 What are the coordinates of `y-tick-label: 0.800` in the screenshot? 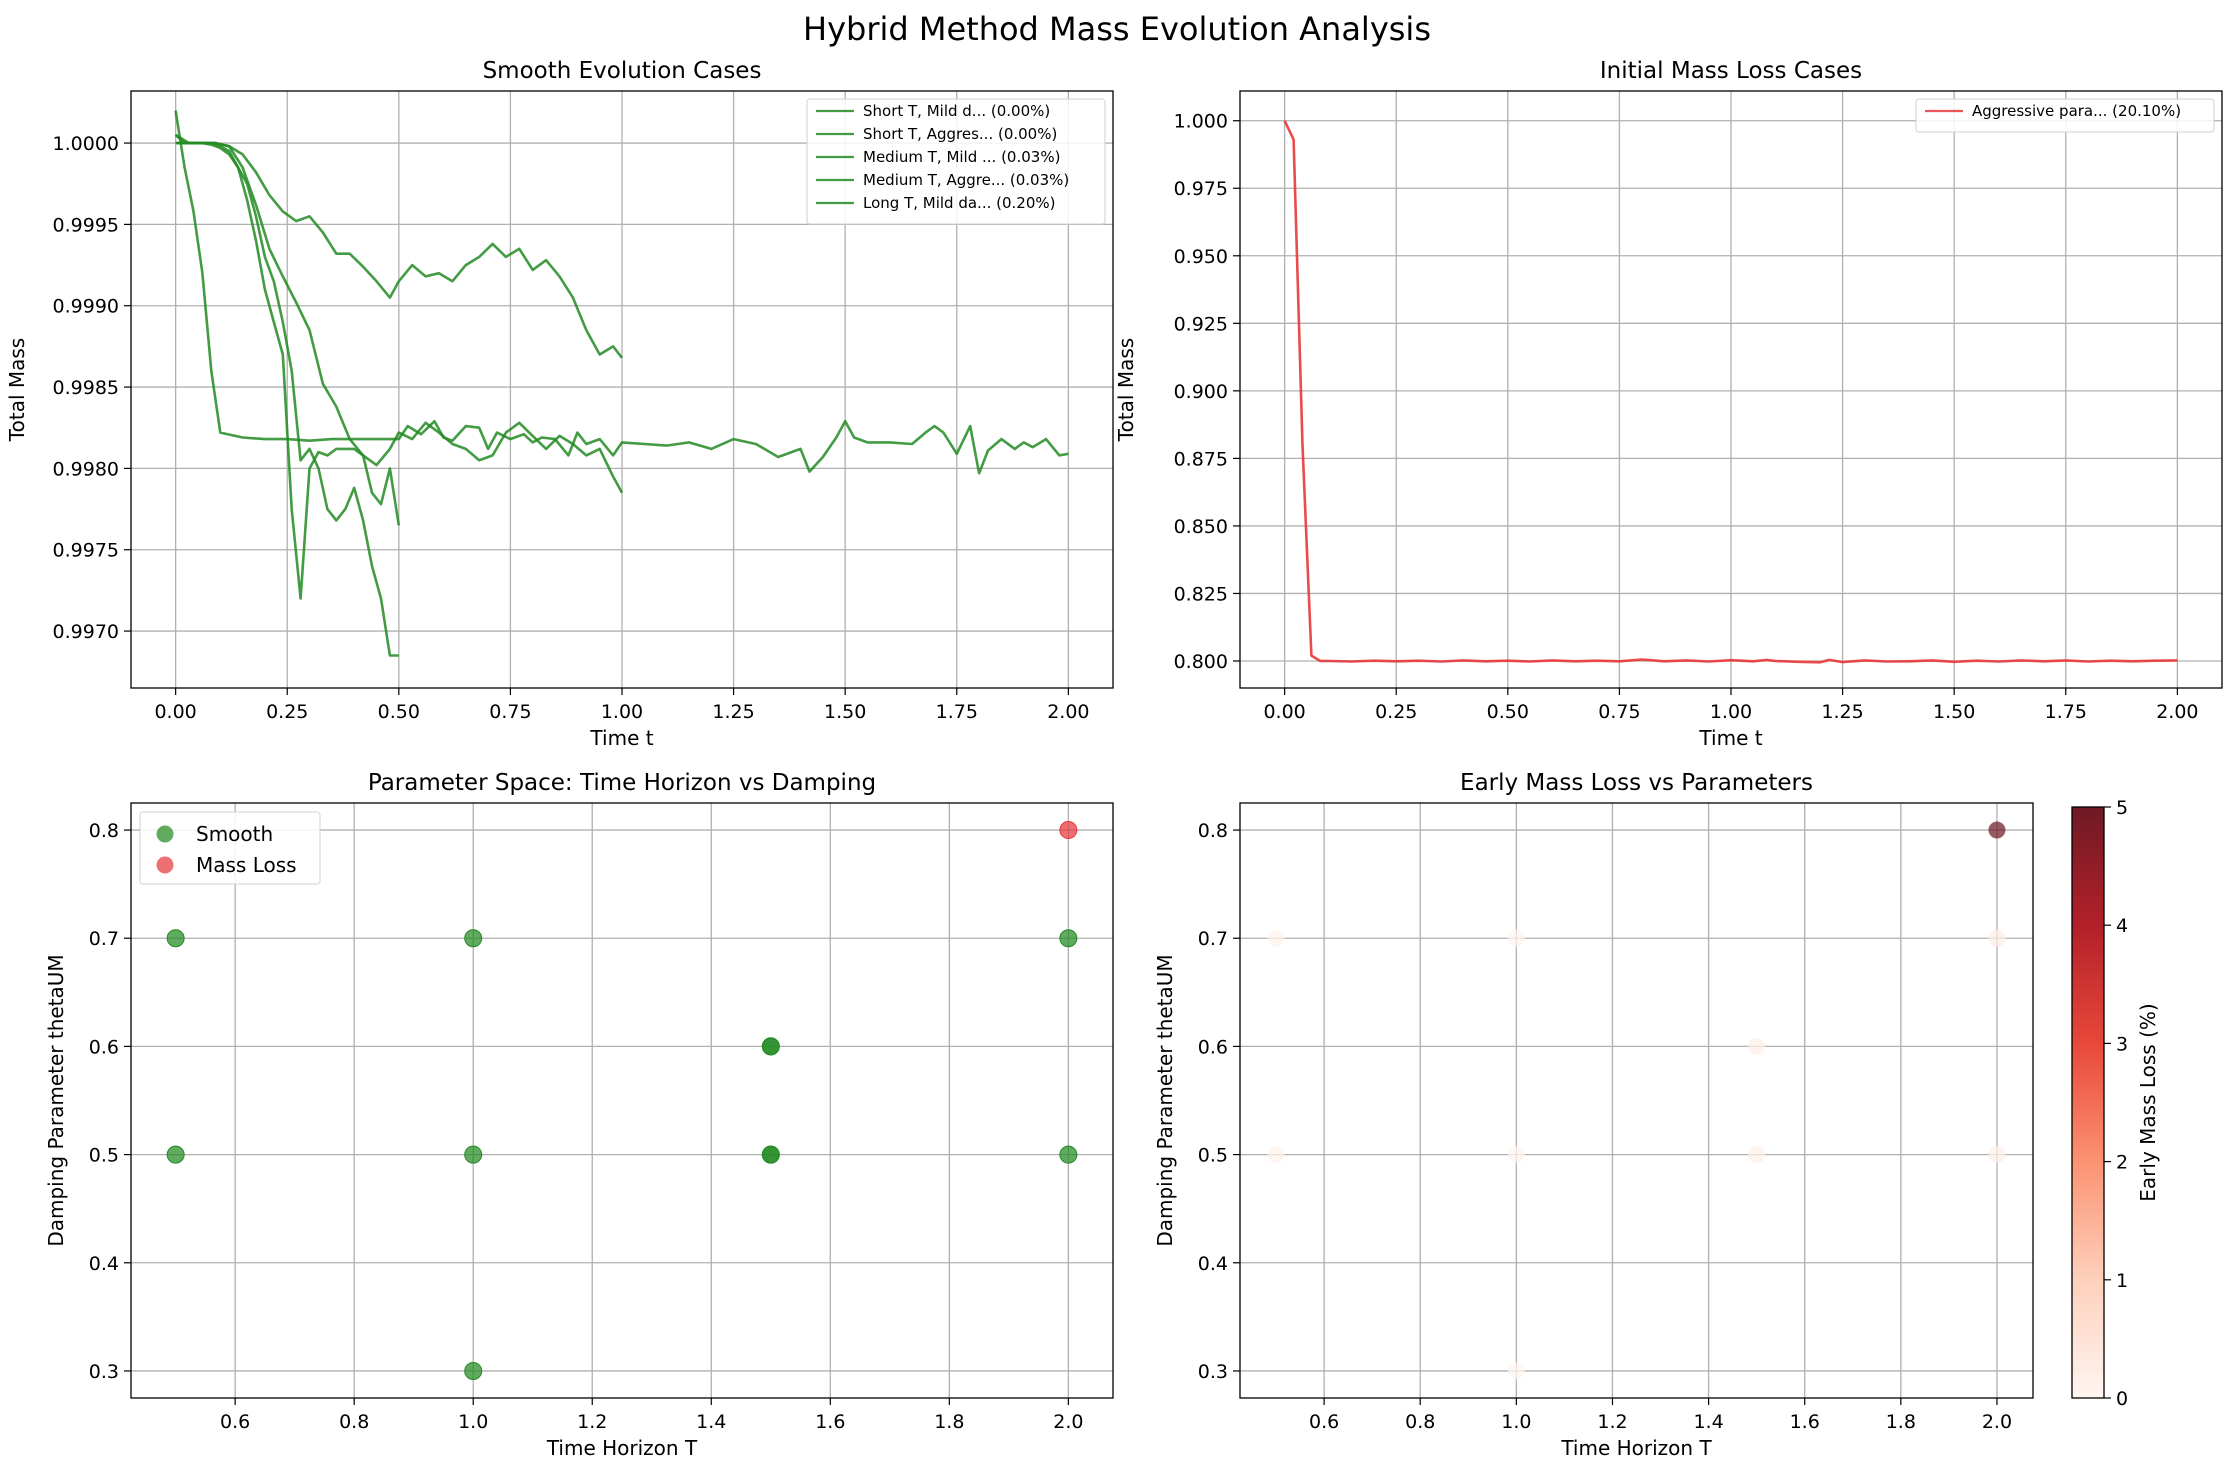 It's located at (1201, 662).